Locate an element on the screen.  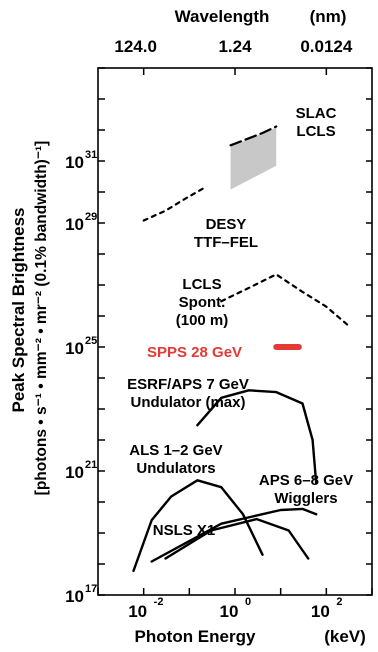
y-axis-label: Peak Spectral Brightness is located at coordinates (18, 309).